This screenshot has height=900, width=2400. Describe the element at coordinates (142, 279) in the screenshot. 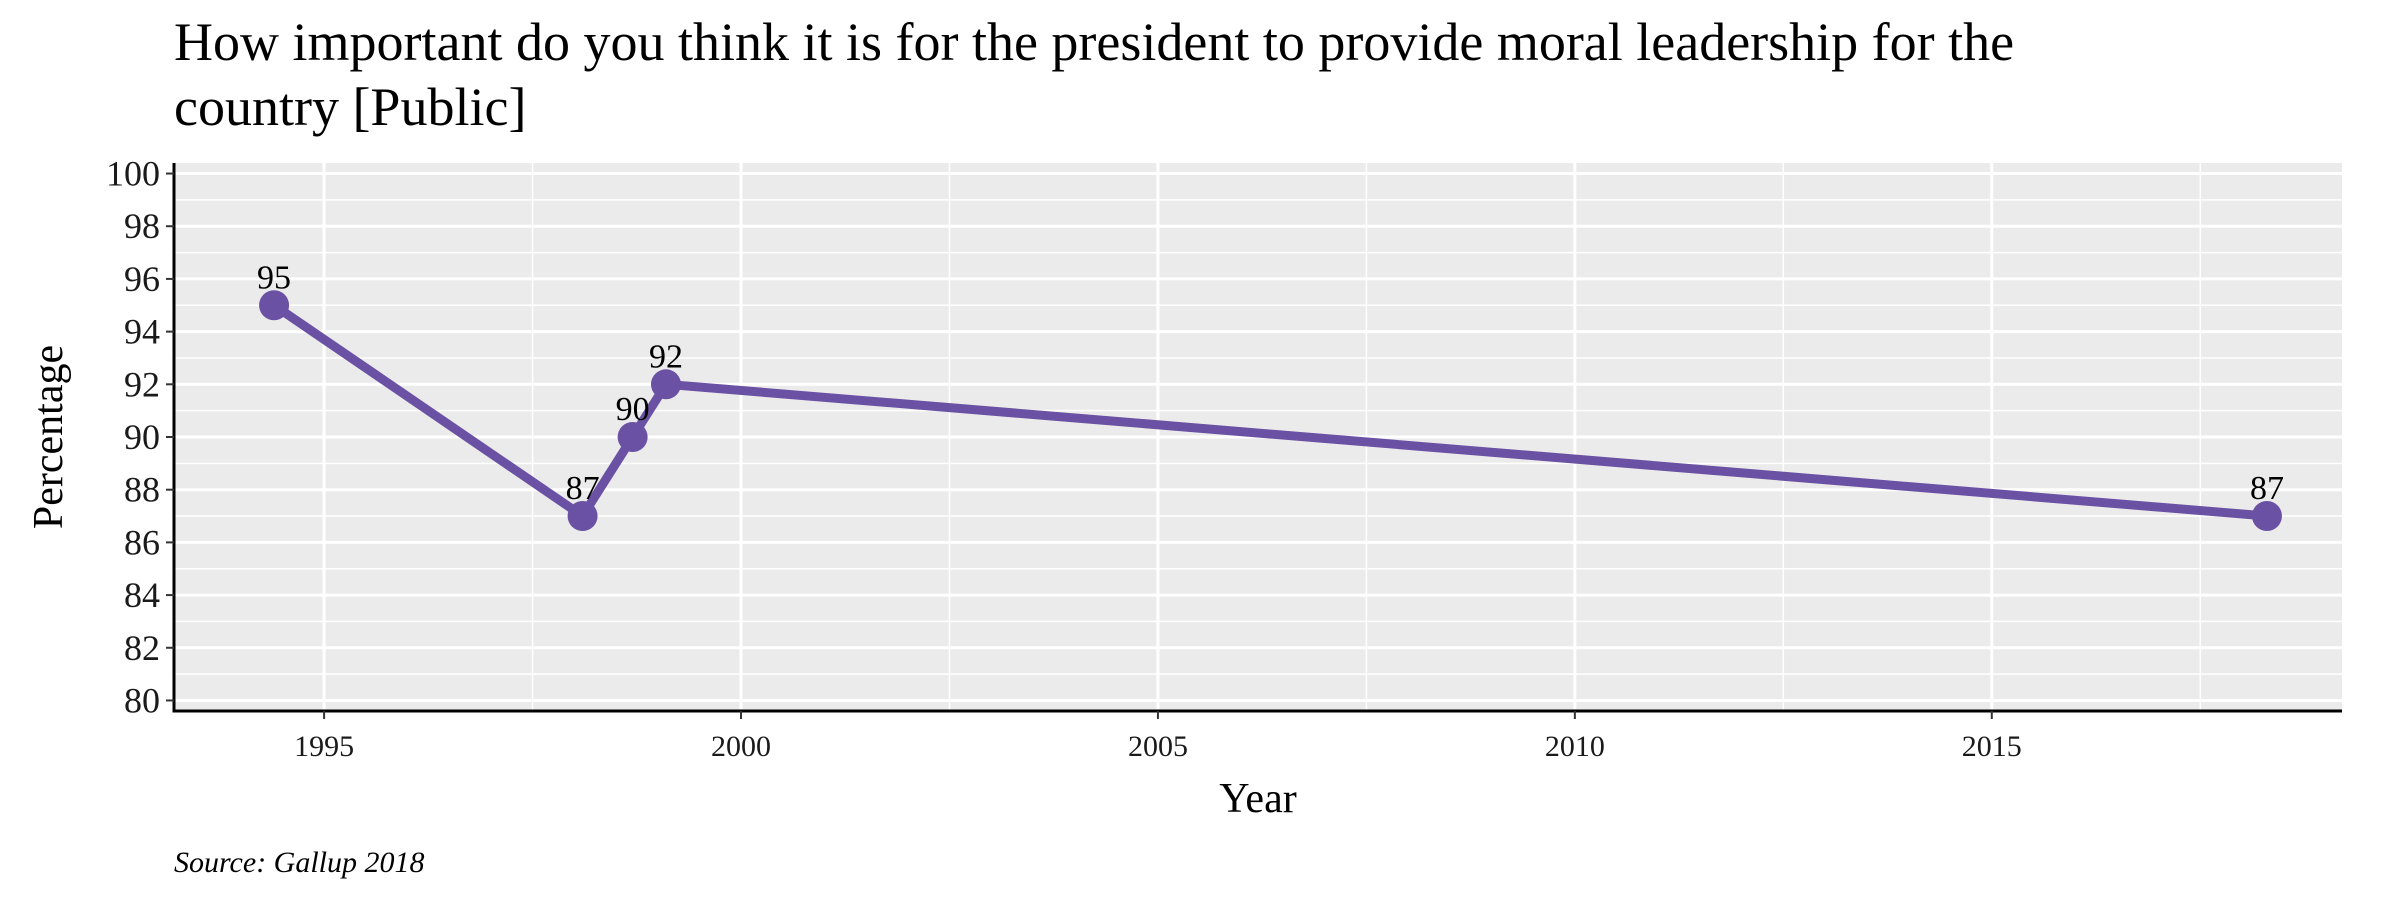

I see `y-tick-label-96: 96` at that location.